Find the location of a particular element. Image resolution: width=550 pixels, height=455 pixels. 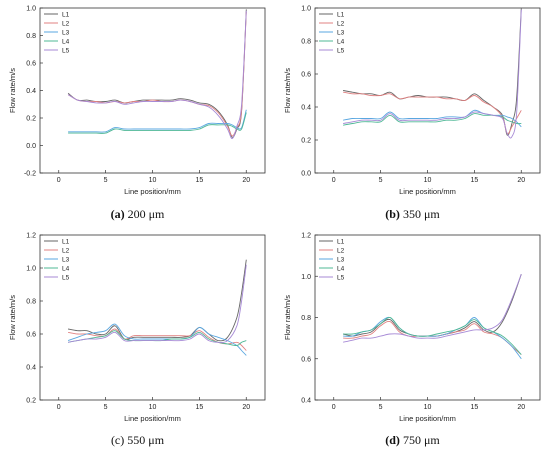

caption-c-letter: (c) is located at coordinates (117, 440).